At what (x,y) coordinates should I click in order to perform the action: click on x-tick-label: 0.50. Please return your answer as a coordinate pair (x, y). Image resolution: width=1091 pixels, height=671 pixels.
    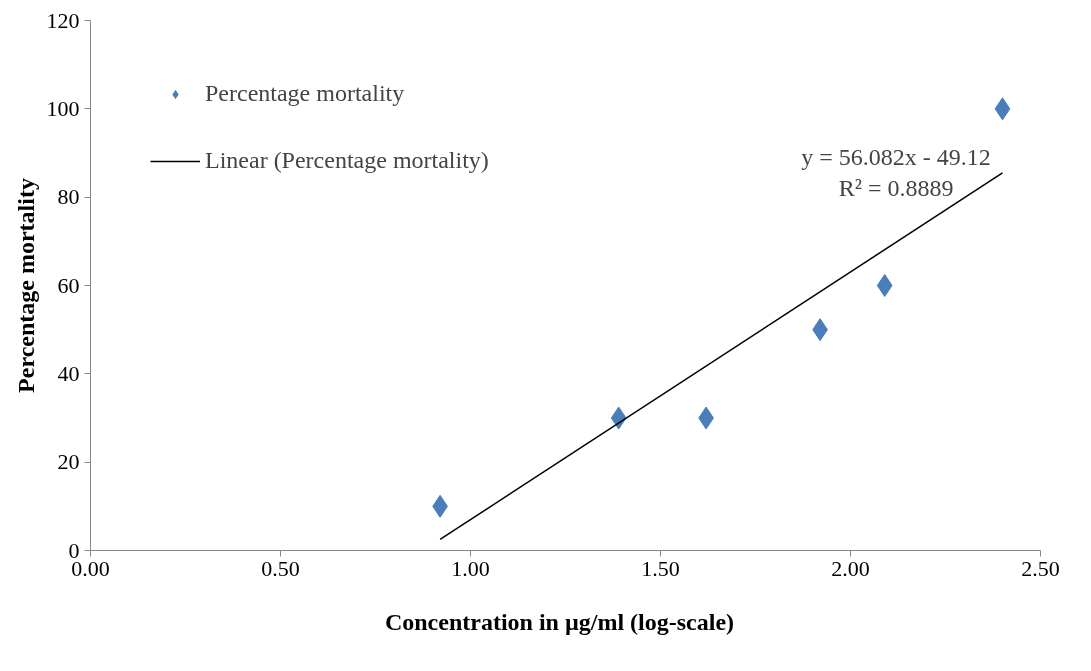
    Looking at the image, I should click on (280, 568).